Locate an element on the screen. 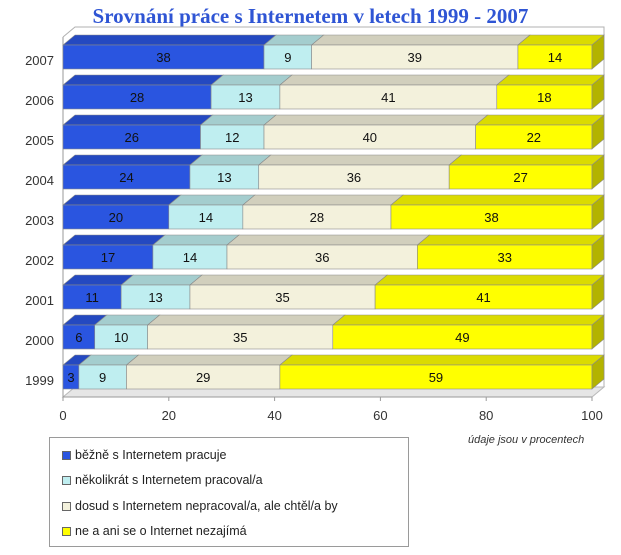  data-label: 22 is located at coordinates (534, 137).